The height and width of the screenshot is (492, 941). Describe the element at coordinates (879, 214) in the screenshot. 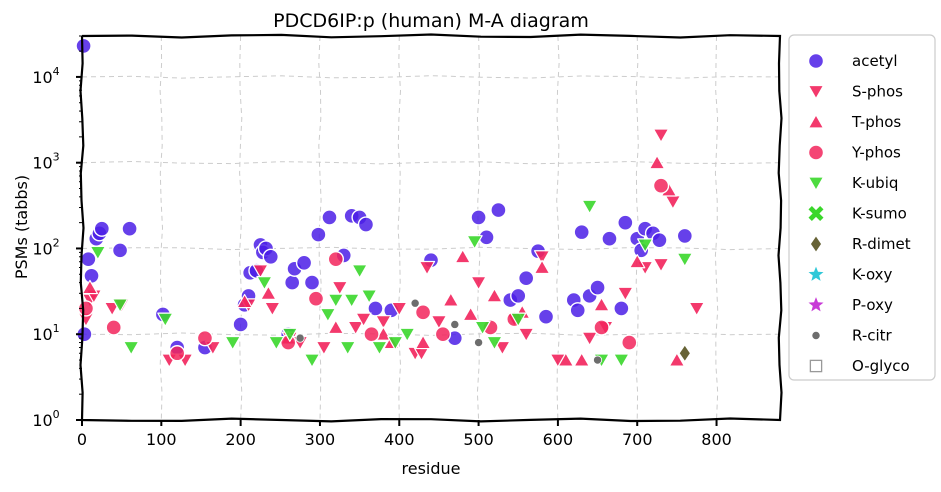

I see `legend-label-k-sumo: K-sumo` at that location.